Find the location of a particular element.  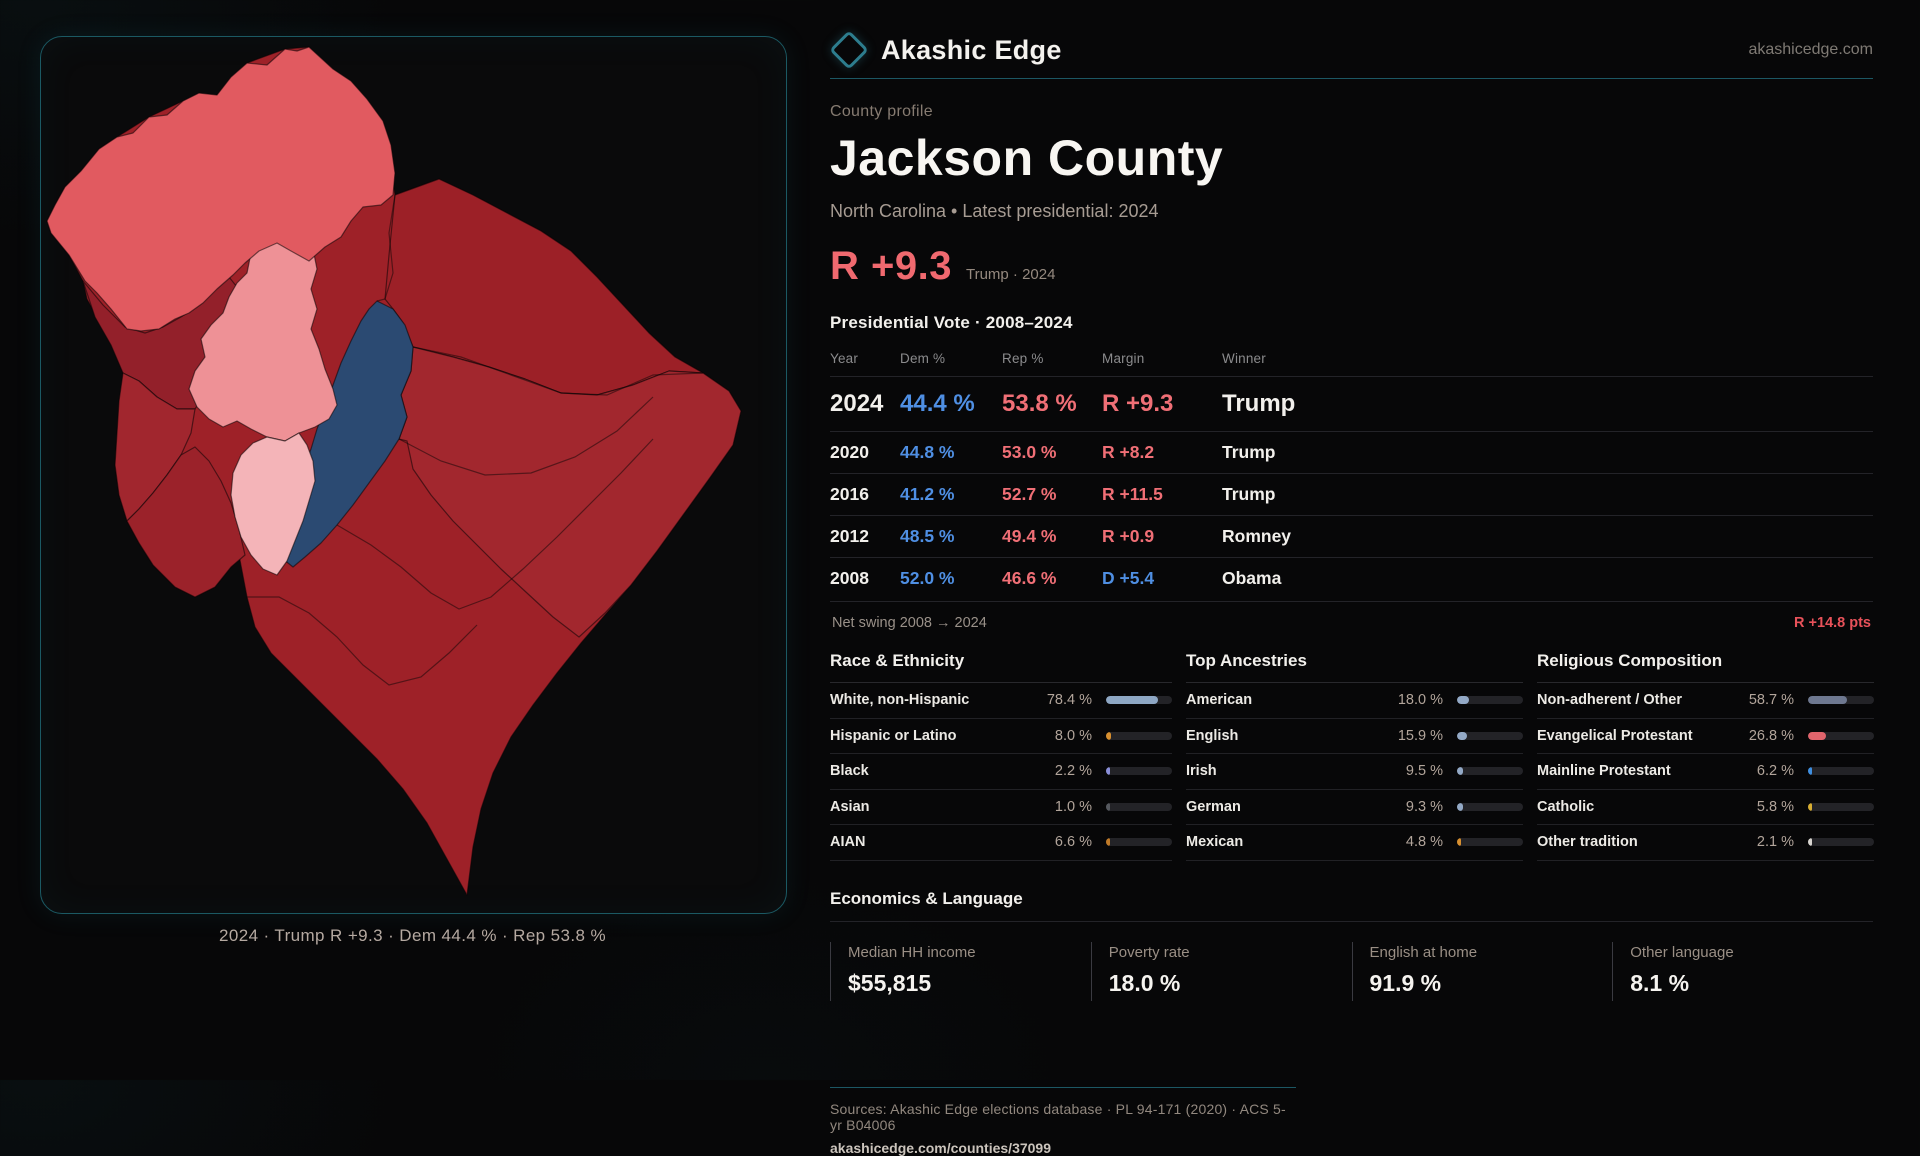

demographic-label: Hispanic or Latino is located at coordinates (893, 735).